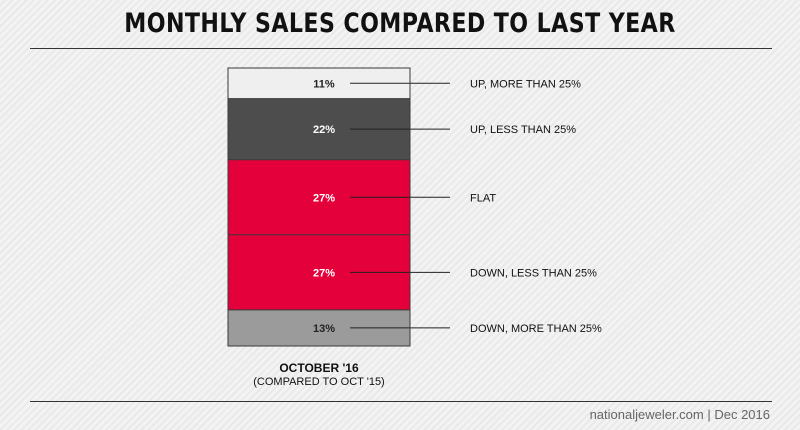 Image resolution: width=800 pixels, height=430 pixels. Describe the element at coordinates (533, 273) in the screenshot. I see `legend-label: DOWN, LESS THAN 25%` at that location.